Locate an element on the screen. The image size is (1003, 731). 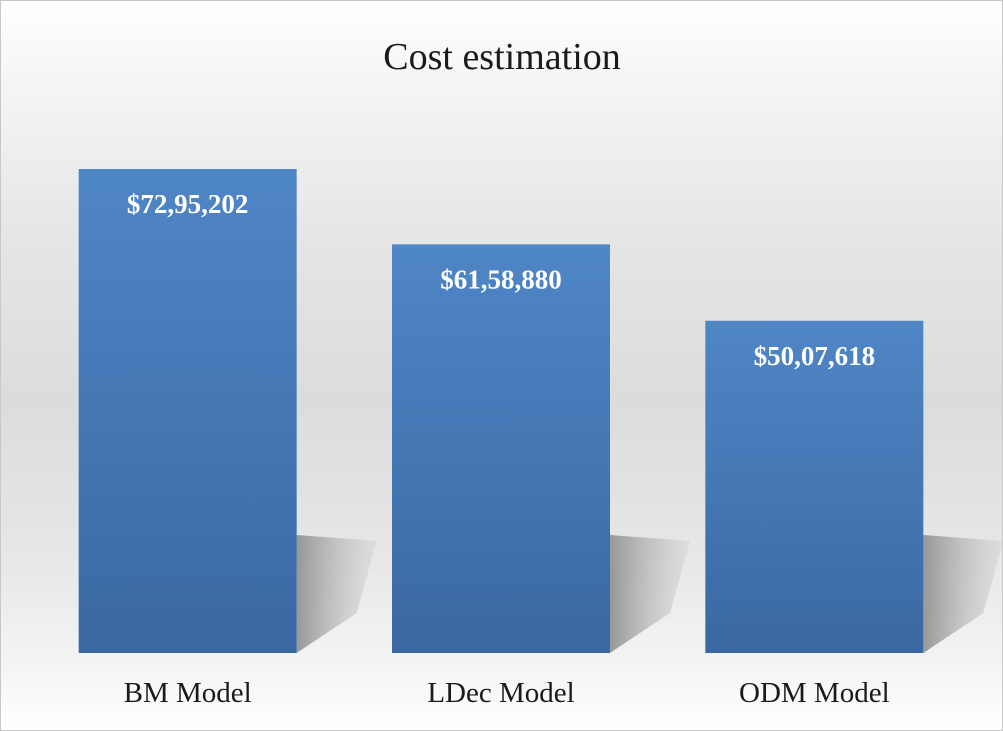
bar-shadows is located at coordinates (649, 594).